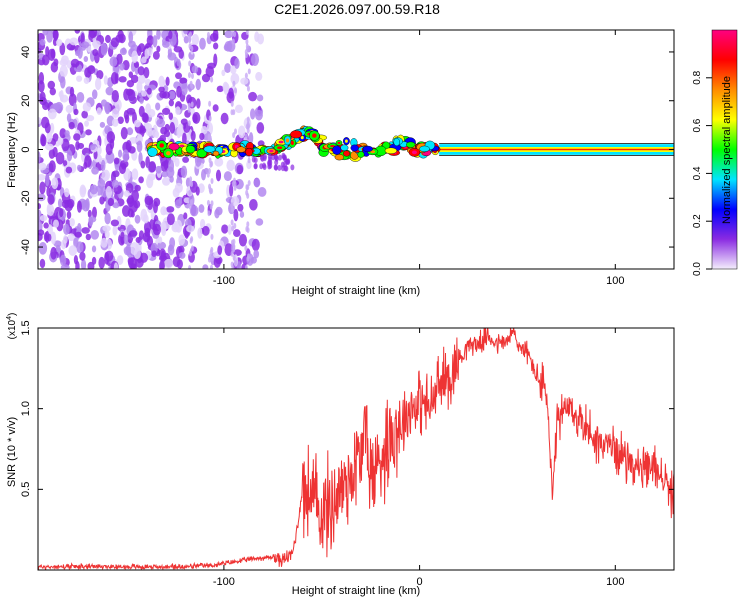 This screenshot has height=600, width=750. I want to click on snr-x-tick-label: 100, so click(615, 582).